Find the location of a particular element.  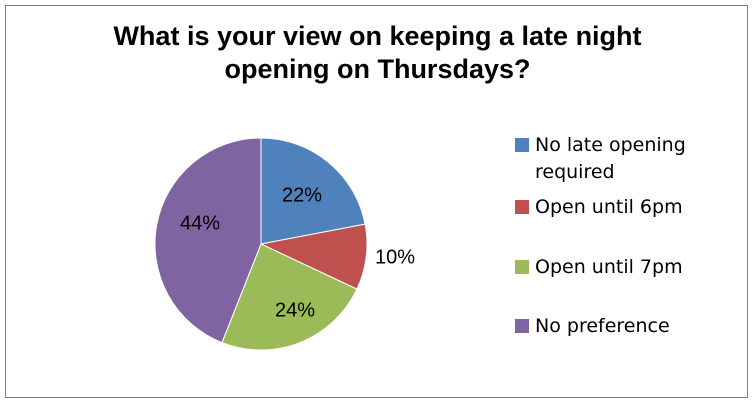

pie-slice-no-preference is located at coordinates (208, 240).